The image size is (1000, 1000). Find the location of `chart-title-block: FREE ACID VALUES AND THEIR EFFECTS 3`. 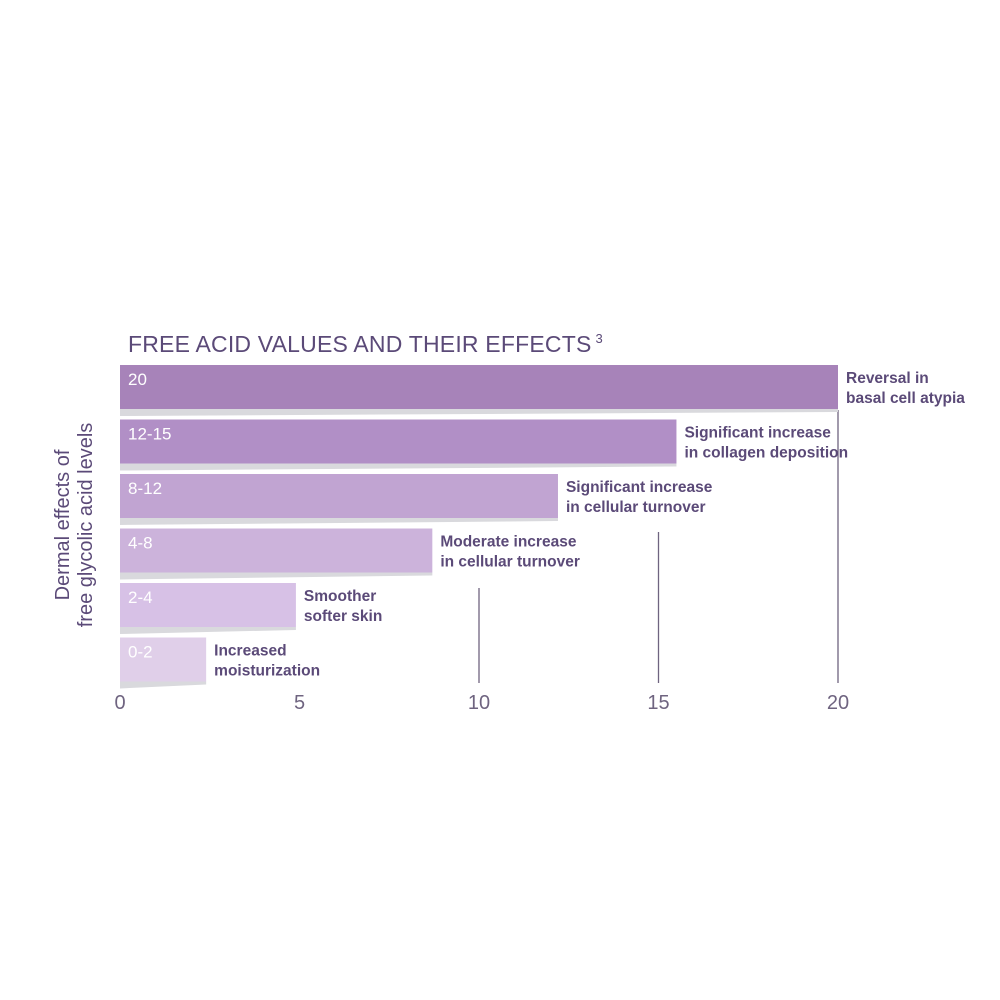

chart-title-block: FREE ACID VALUES AND THEIR EFFECTS 3 is located at coordinates (365, 344).